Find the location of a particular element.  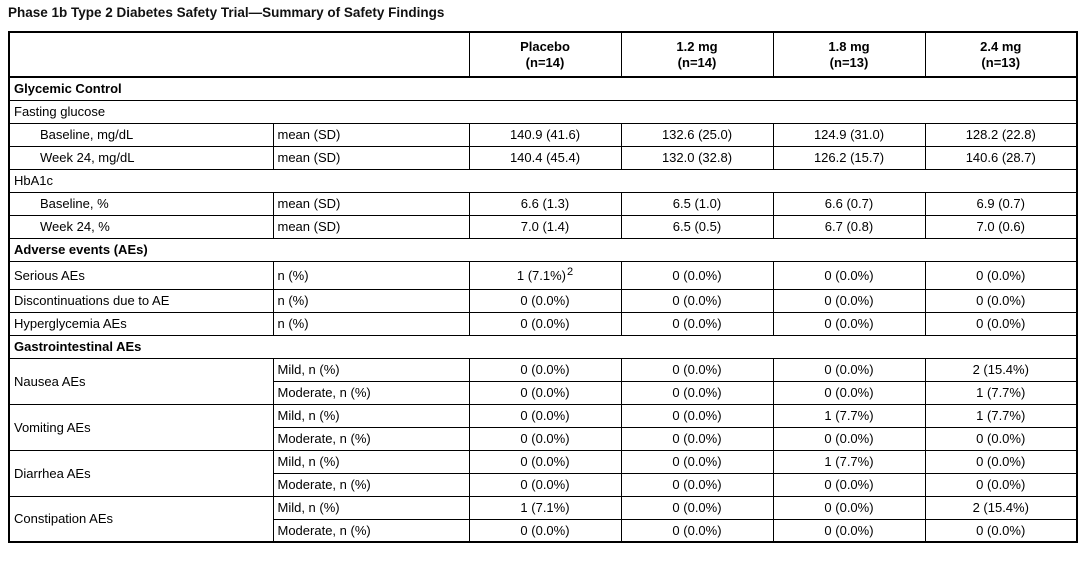

row-label: Baseline, mg/dL is located at coordinates (141, 134).